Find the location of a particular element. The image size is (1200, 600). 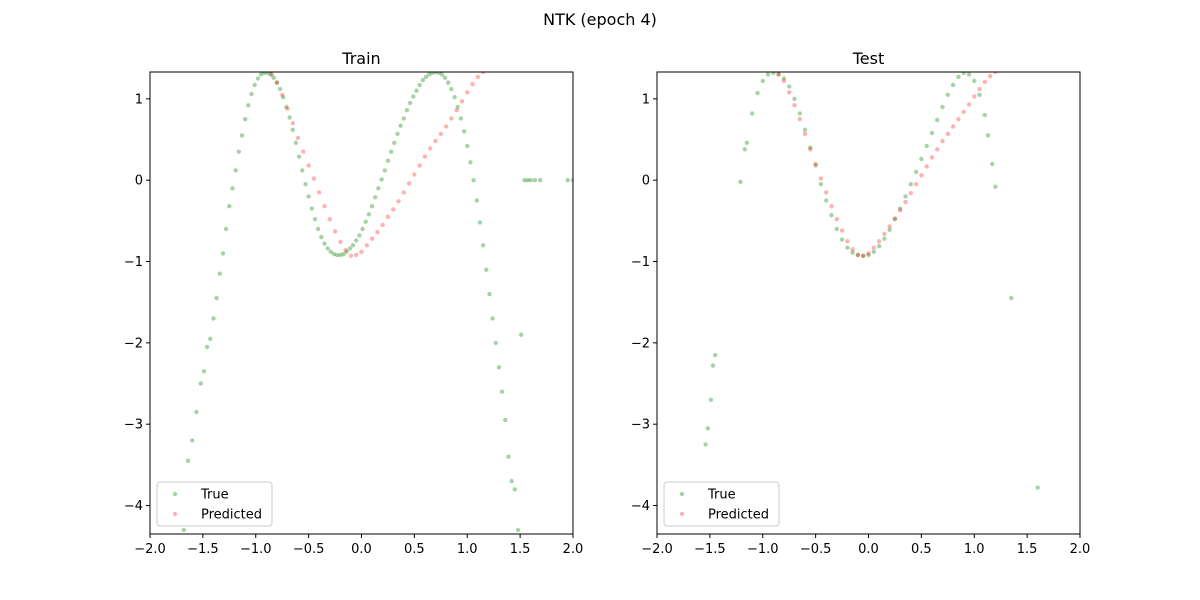

legend-marker-predicted is located at coordinates (682, 514).